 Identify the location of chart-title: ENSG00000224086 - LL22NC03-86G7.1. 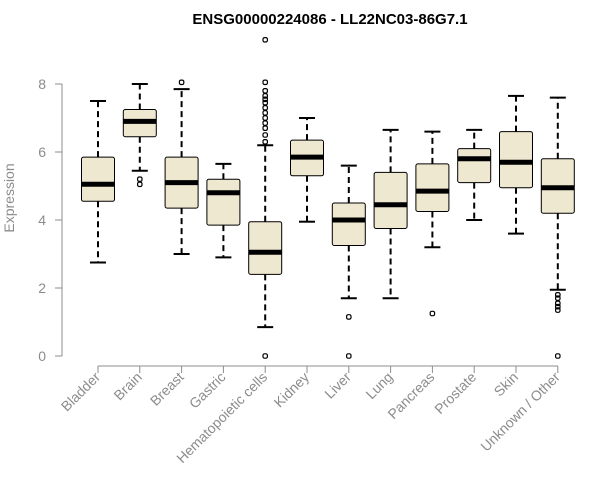
(329, 19).